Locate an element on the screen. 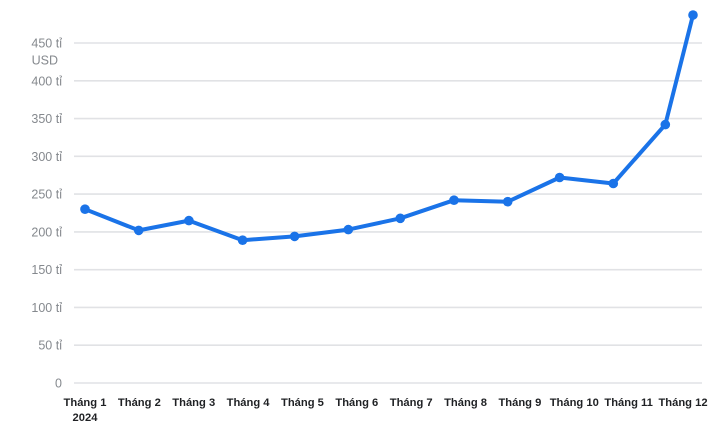 Image resolution: width=725 pixels, height=435 pixels. y-tick-label: 350 tỉ is located at coordinates (46, 119).